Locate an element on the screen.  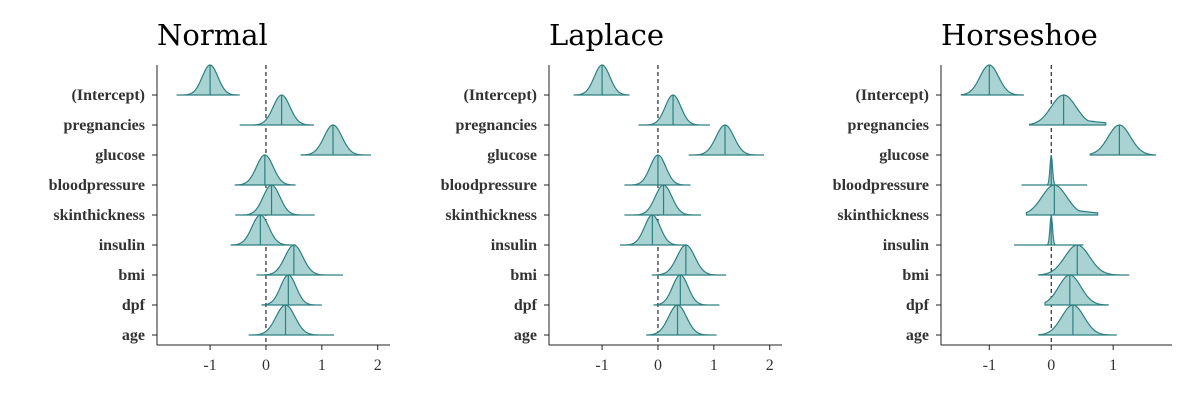
panel-title: Horseshoe is located at coordinates (1019, 35).